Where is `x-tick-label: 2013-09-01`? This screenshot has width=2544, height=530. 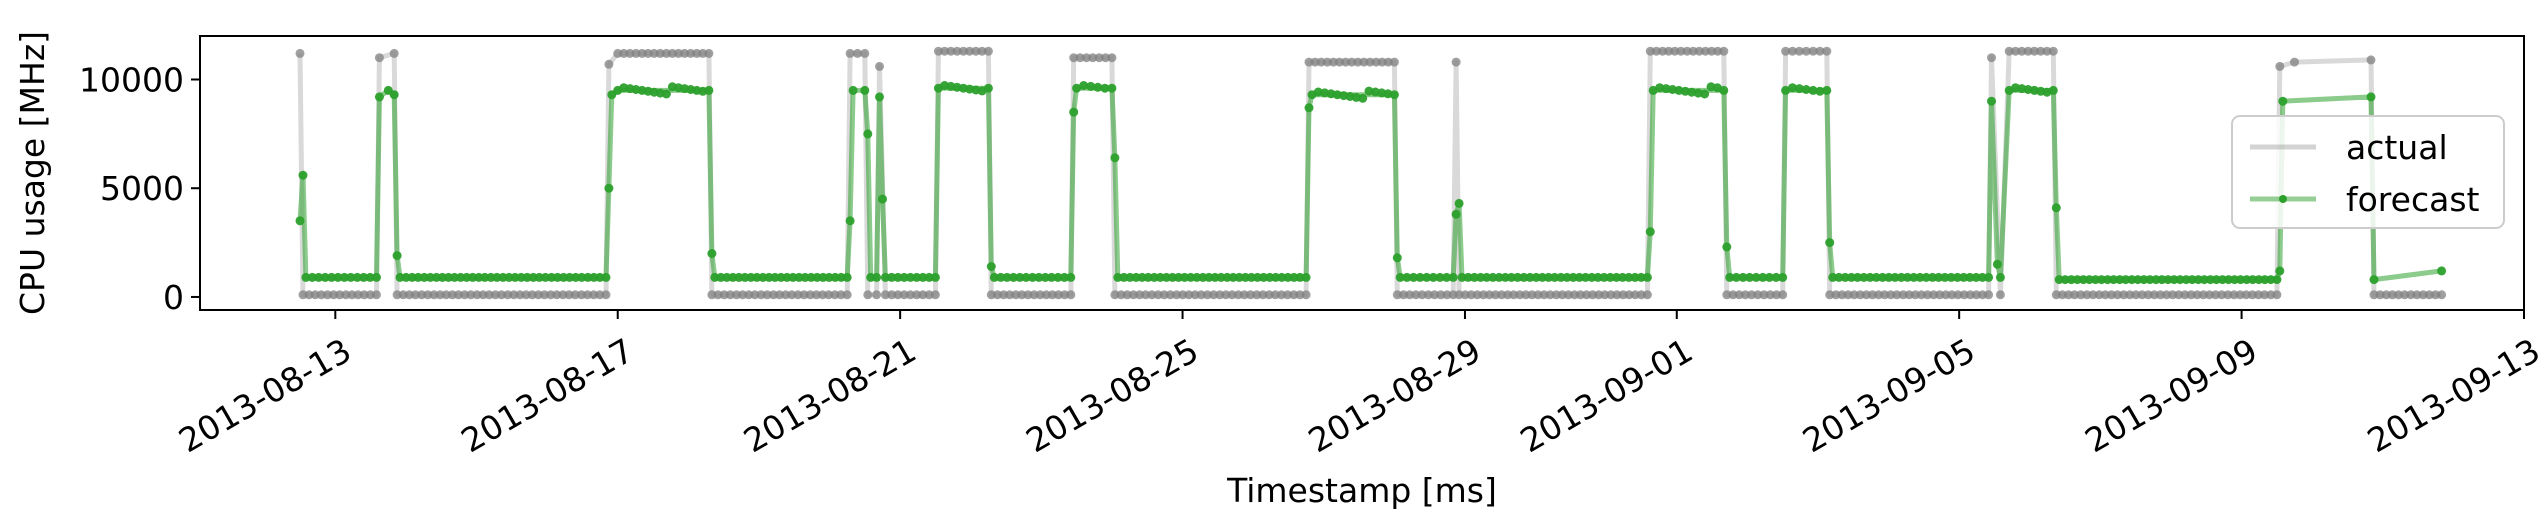 x-tick-label: 2013-09-01 is located at coordinates (1607, 396).